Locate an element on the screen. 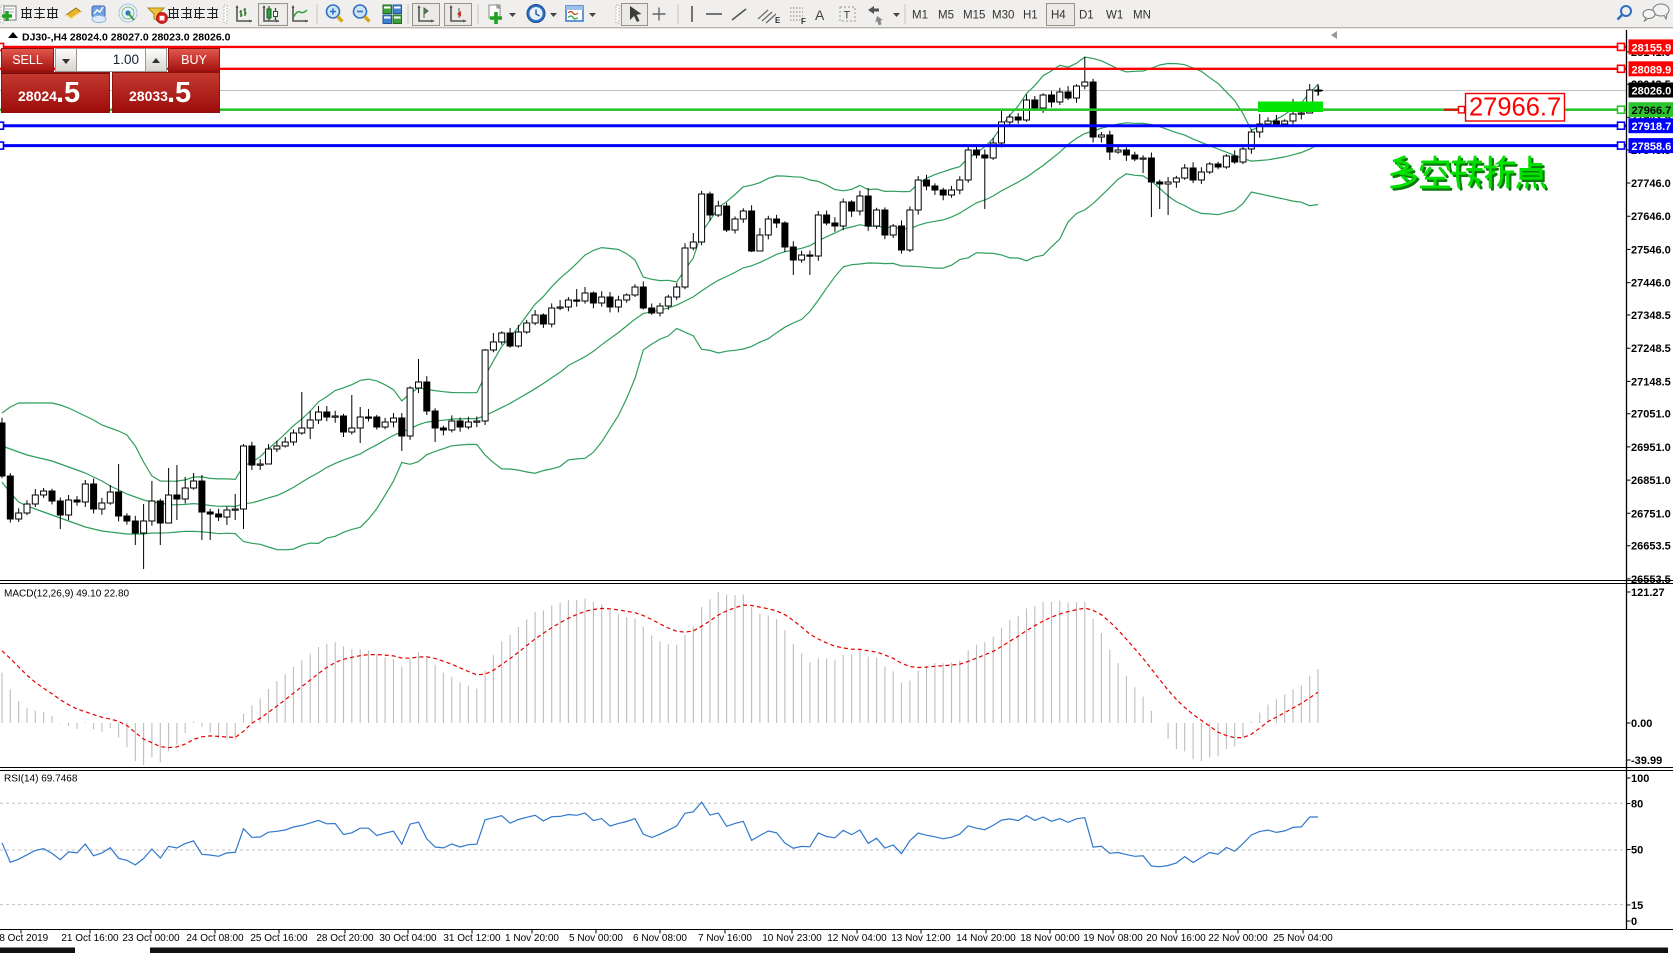  svg-text: 27546.0 is located at coordinates (1651, 250).